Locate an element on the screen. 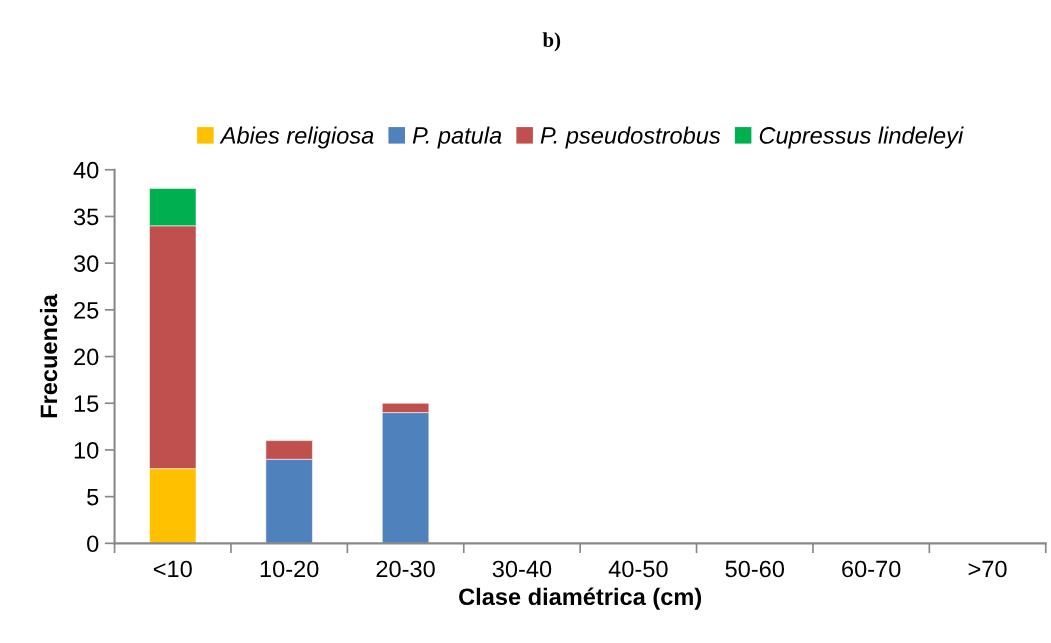 The image size is (1051, 643). y-tick-label: 10 is located at coordinates (86, 450).